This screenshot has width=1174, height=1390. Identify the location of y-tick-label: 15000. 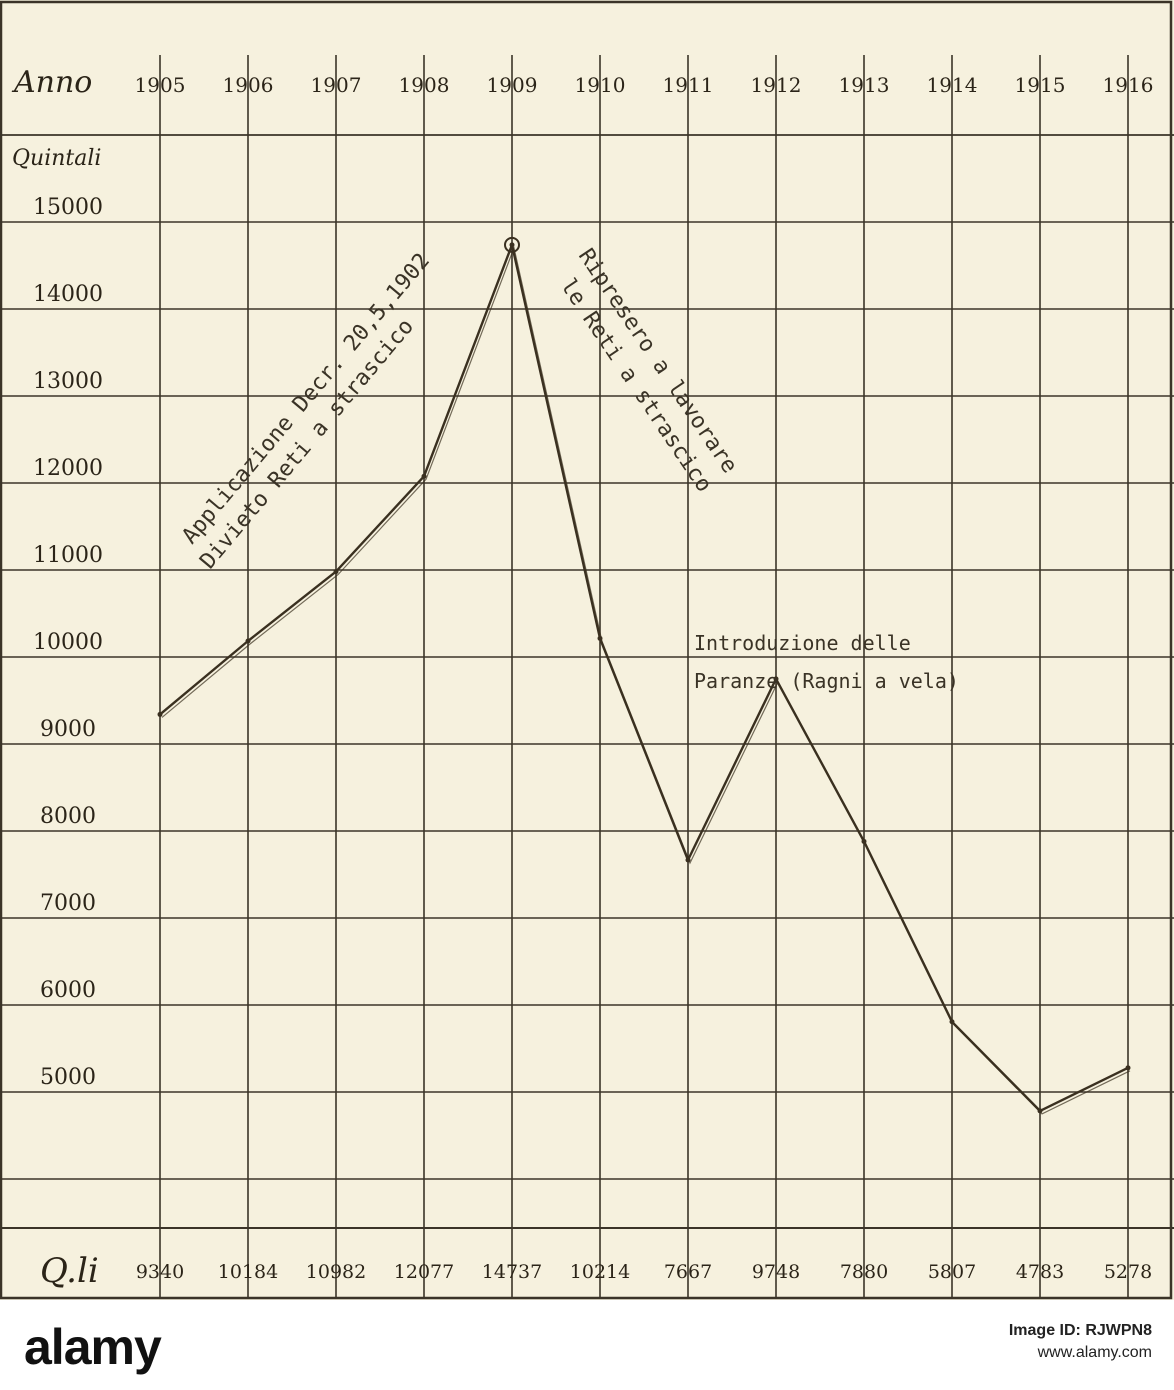
(68, 207).